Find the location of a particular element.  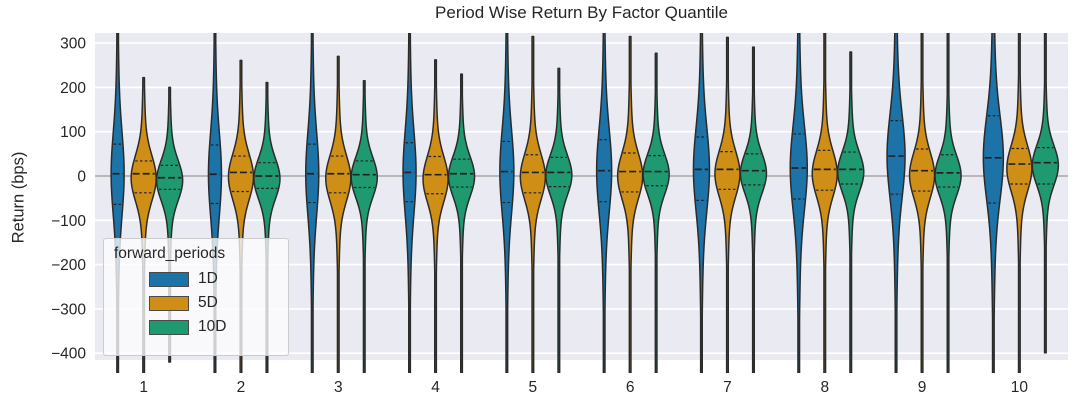

violin-10d-q4 is located at coordinates (461, 223).